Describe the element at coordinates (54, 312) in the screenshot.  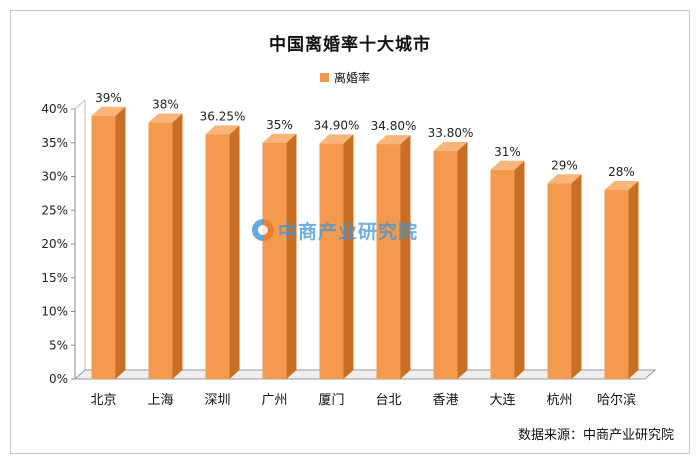
I see `y-tick-label: 10%` at that location.